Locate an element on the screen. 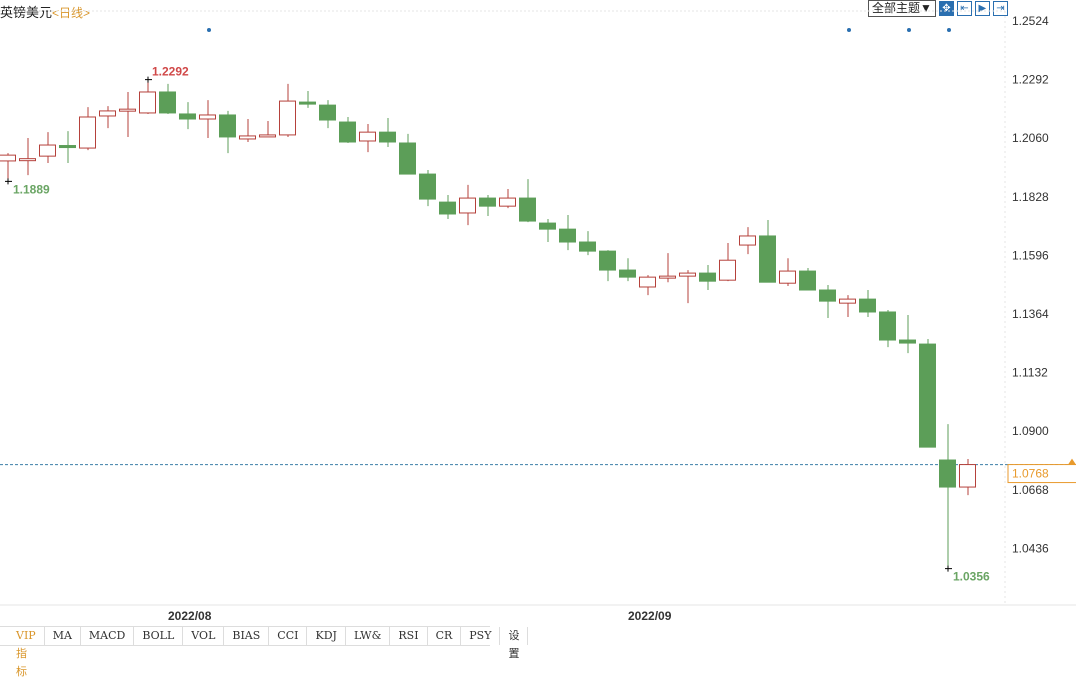 The height and width of the screenshot is (681, 1076). tab-7: KDJ is located at coordinates (326, 636).